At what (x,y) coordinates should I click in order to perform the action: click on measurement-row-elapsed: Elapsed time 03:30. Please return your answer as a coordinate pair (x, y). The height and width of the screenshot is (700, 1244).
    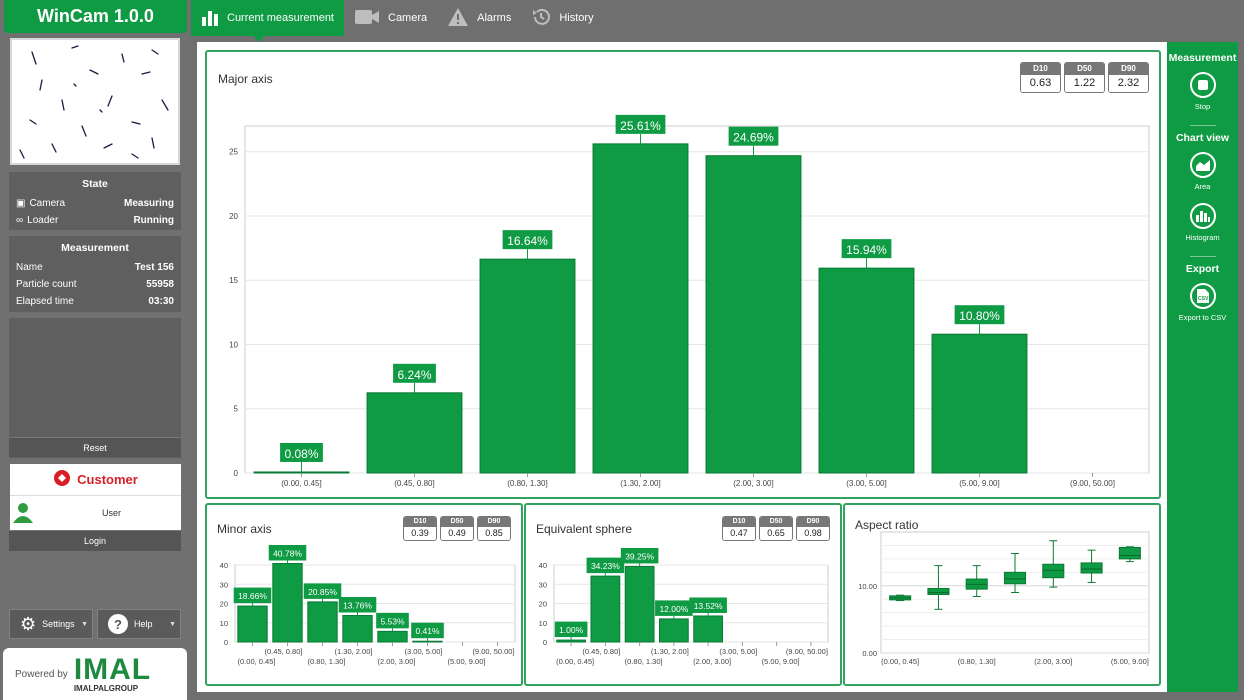
    Looking at the image, I should click on (95, 301).